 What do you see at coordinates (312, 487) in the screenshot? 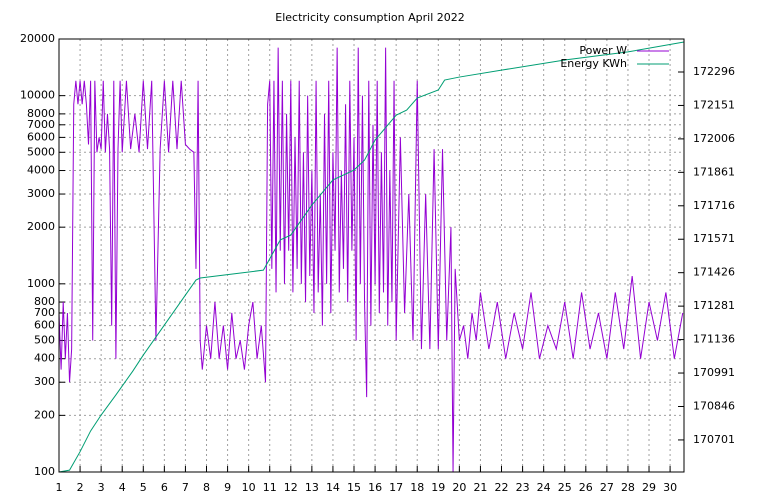
I see `x-tick-label: 13` at bounding box center [312, 487].